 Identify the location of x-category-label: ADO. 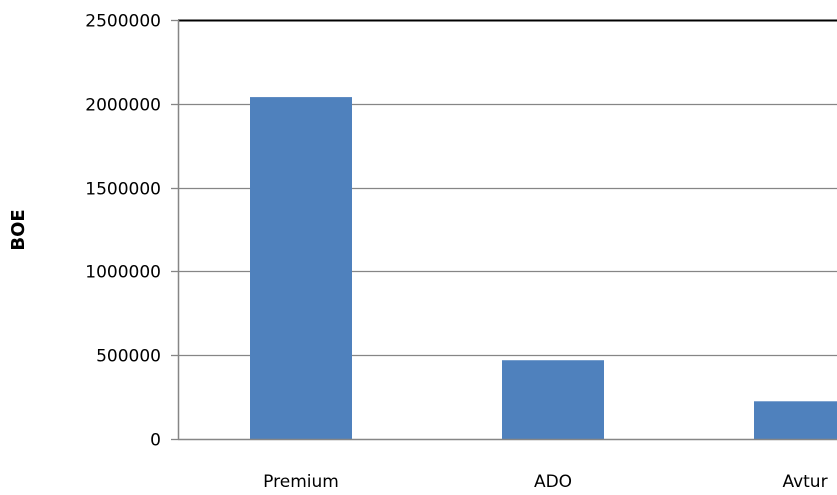
(553, 482).